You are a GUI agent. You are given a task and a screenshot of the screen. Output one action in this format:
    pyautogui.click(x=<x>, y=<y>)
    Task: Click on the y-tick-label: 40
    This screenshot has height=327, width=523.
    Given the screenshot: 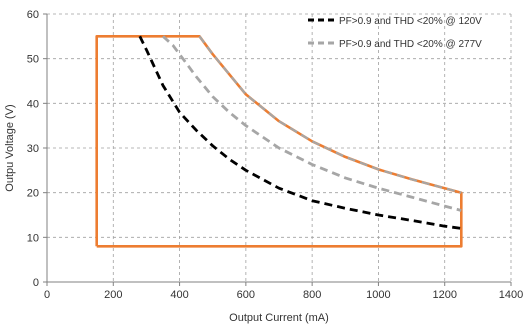 What is the action you would take?
    pyautogui.click(x=33, y=104)
    